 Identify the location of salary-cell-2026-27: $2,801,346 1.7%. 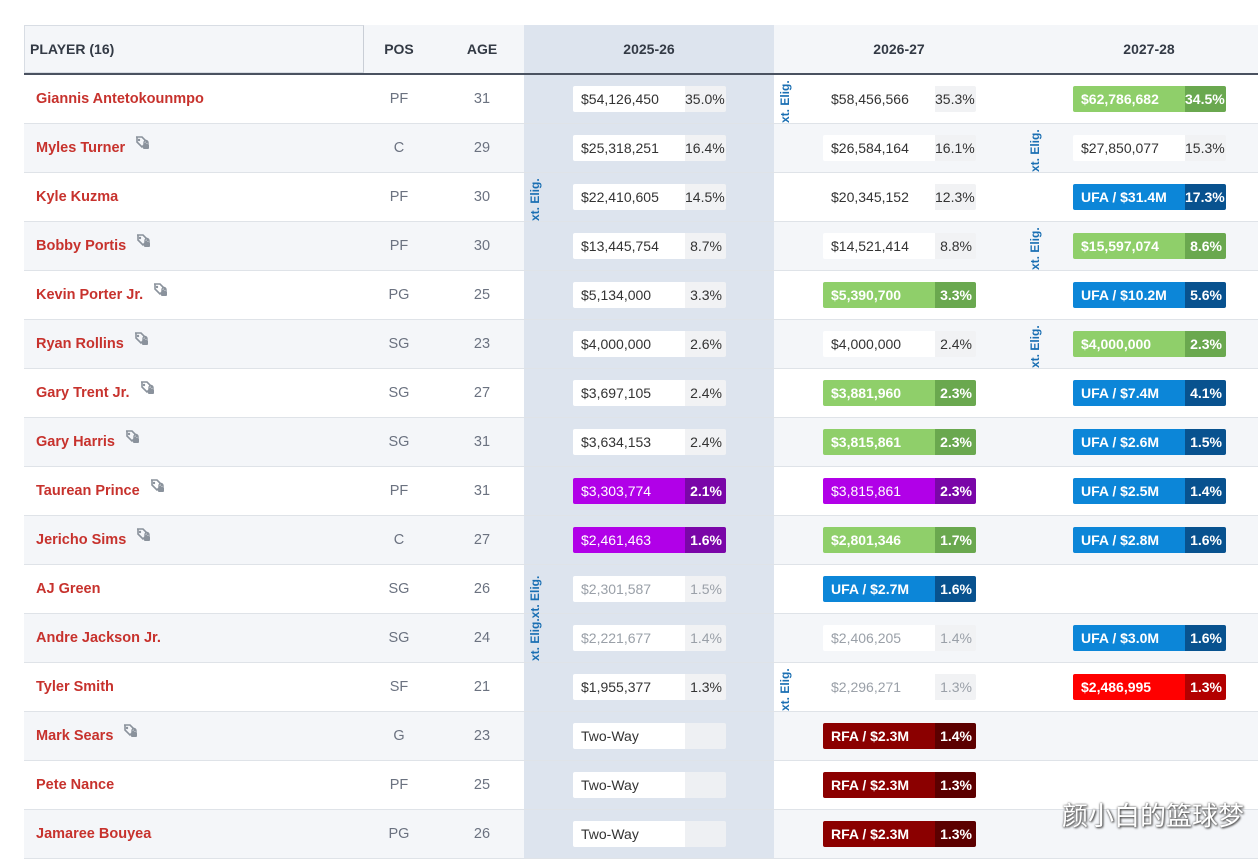
(899, 540).